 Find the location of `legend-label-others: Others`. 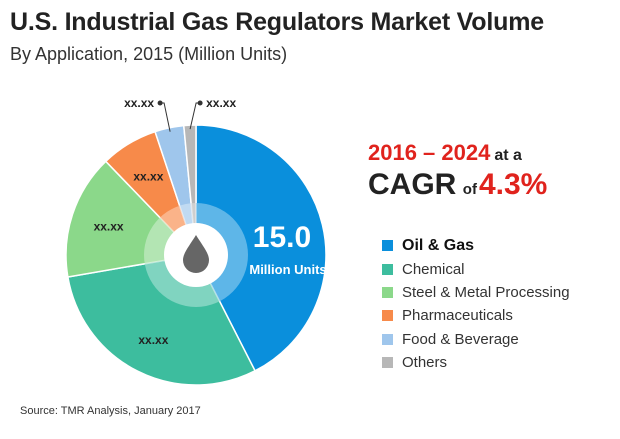

legend-label-others: Others is located at coordinates (425, 363).